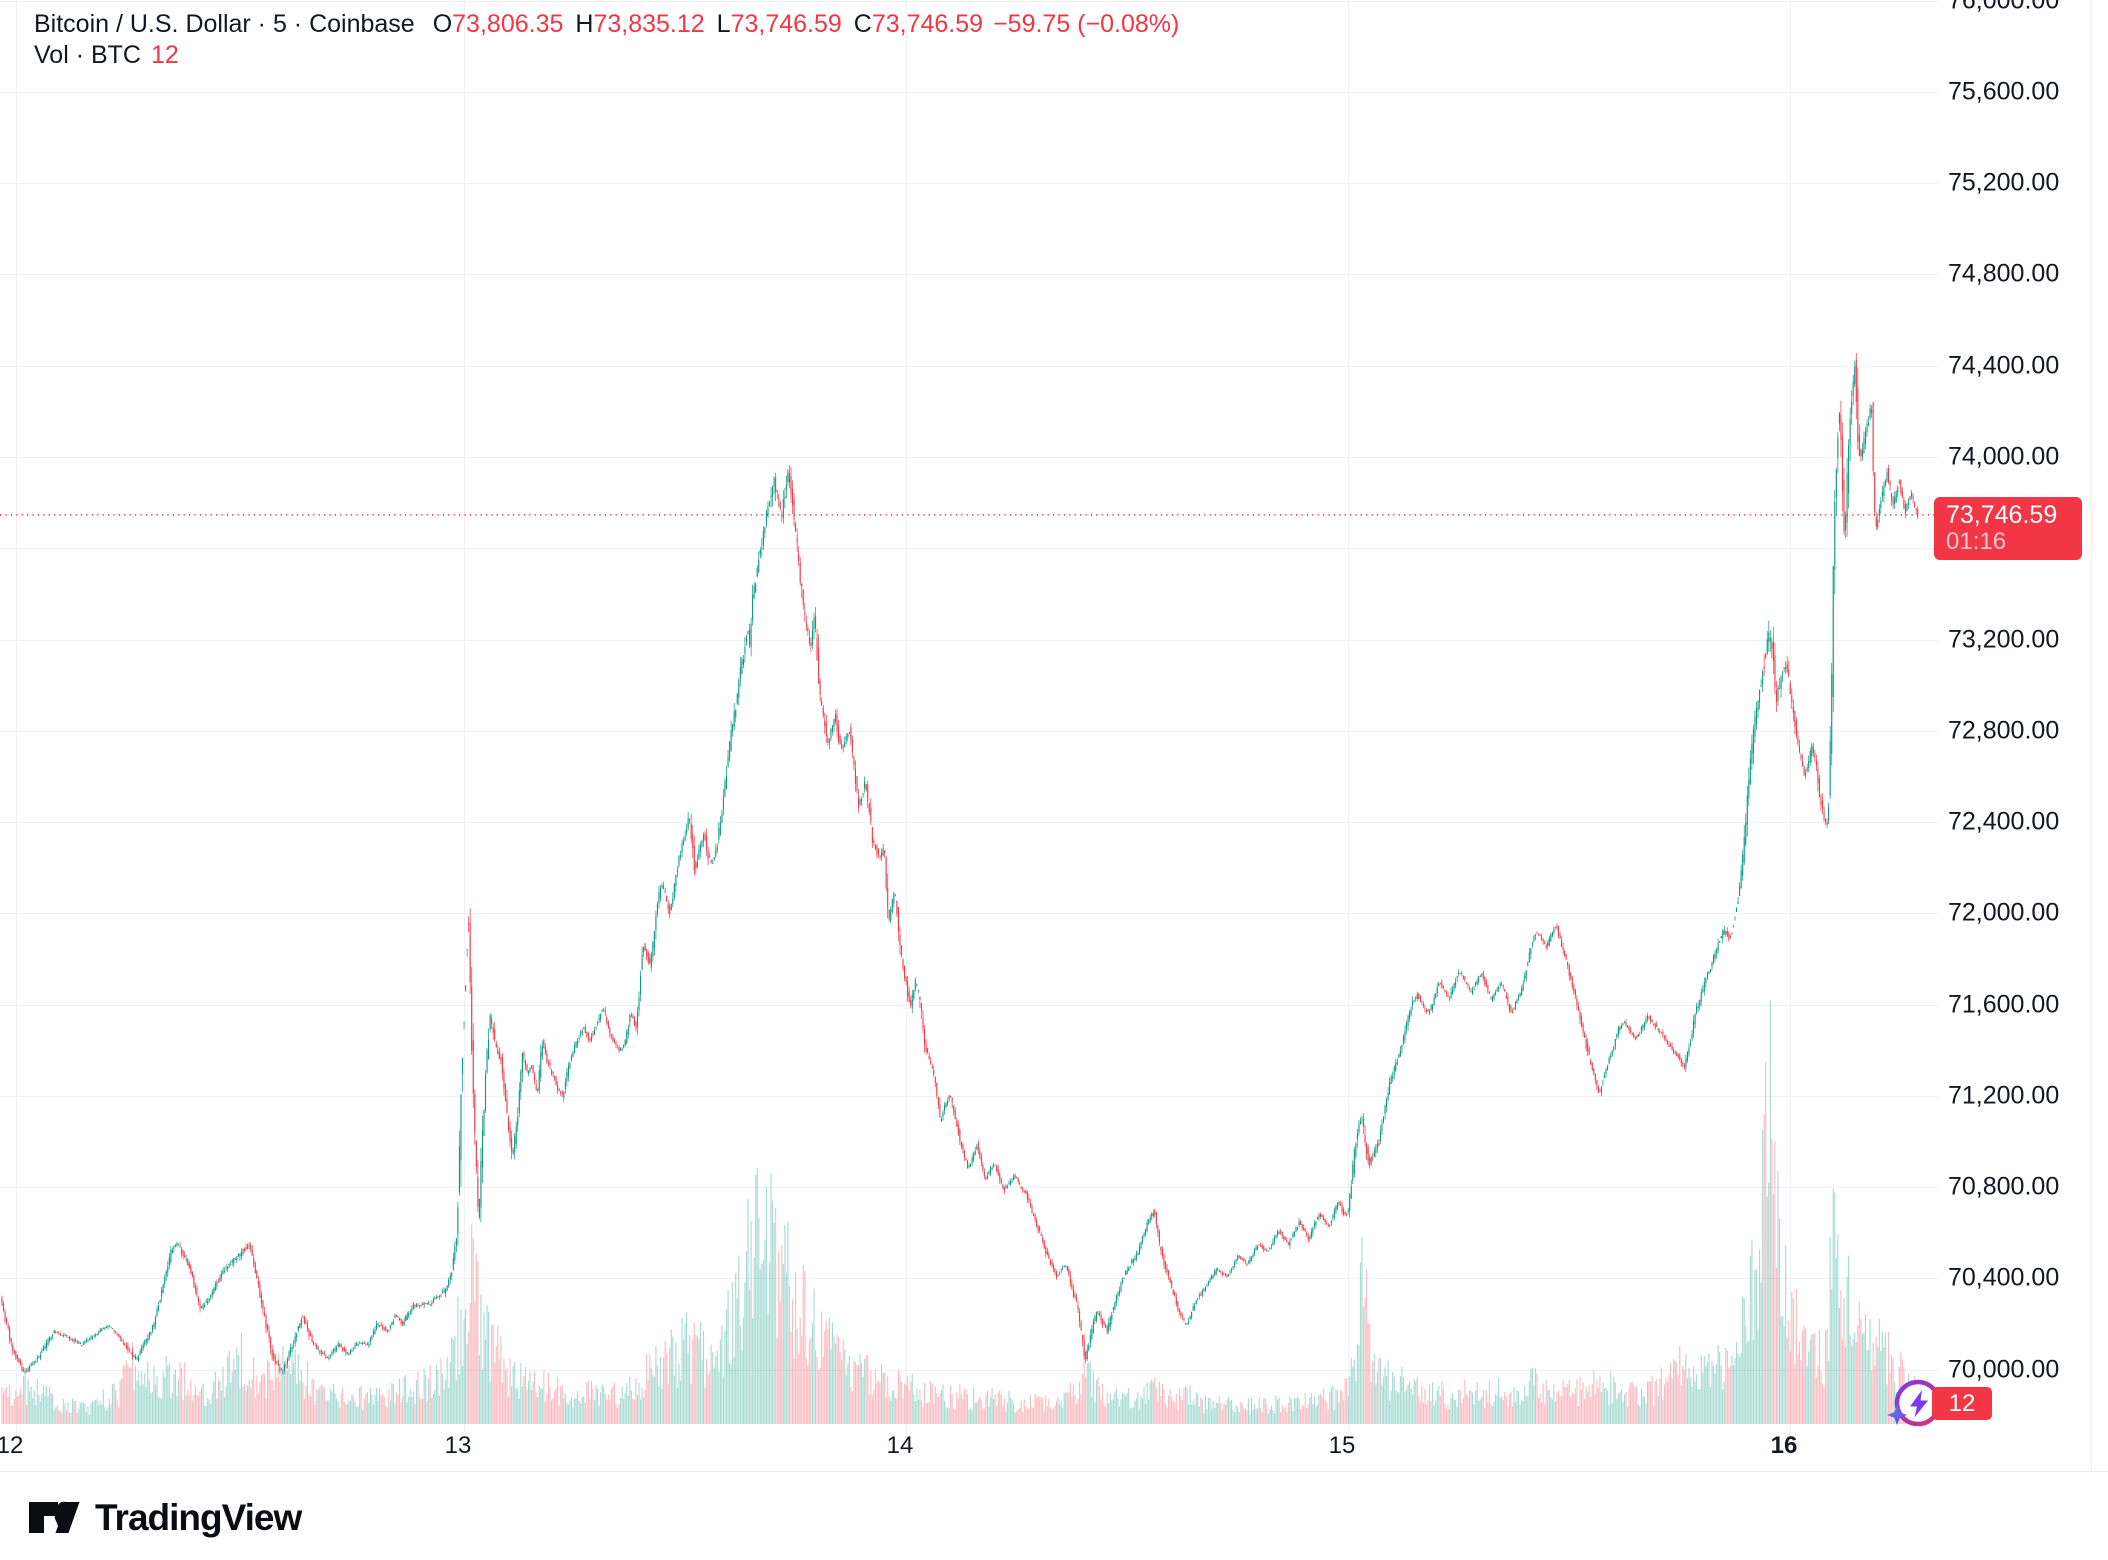 This screenshot has height=1560, width=2108. Describe the element at coordinates (786, 24) in the screenshot. I see `low-value: 73,746.59` at that location.